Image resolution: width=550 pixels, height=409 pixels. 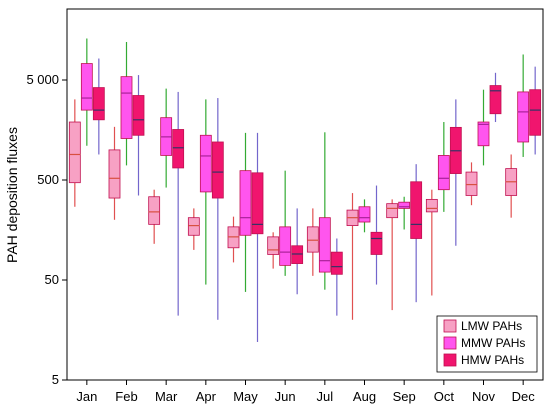 I want to click on box-lmw-pahs-oct, so click(x=431, y=242).